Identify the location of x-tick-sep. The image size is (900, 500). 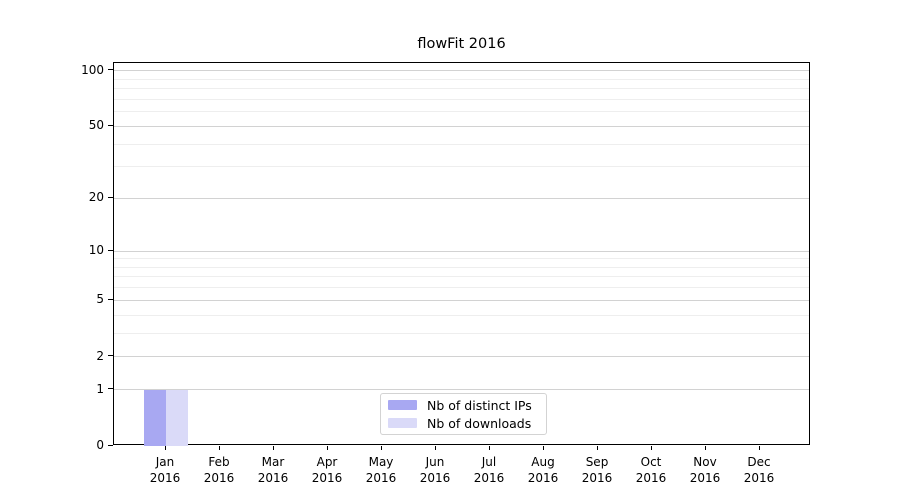
(597, 448).